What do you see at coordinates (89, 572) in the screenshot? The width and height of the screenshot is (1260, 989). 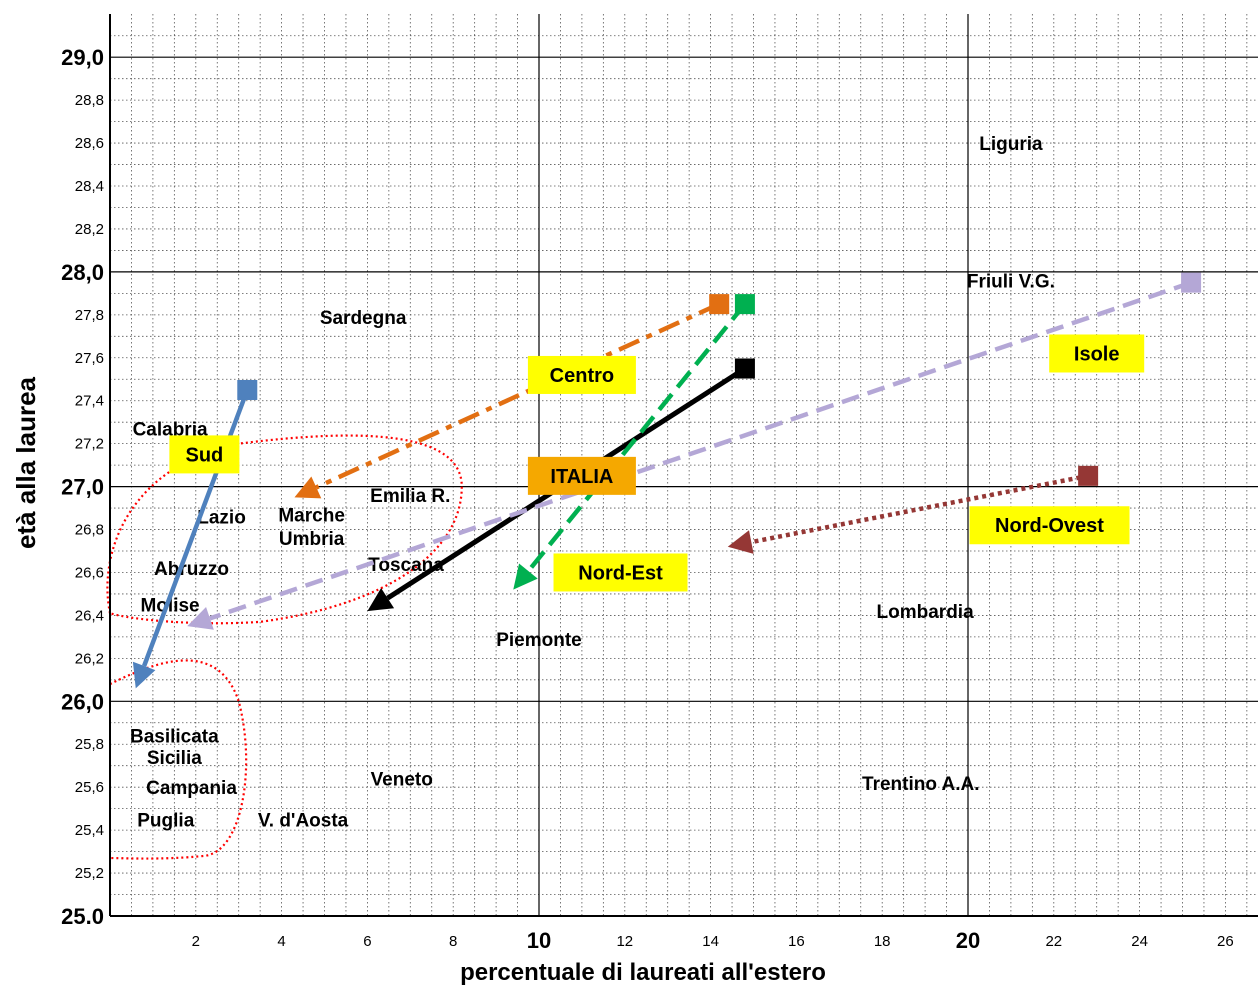 I see `y-tick-label: 26,6` at bounding box center [89, 572].